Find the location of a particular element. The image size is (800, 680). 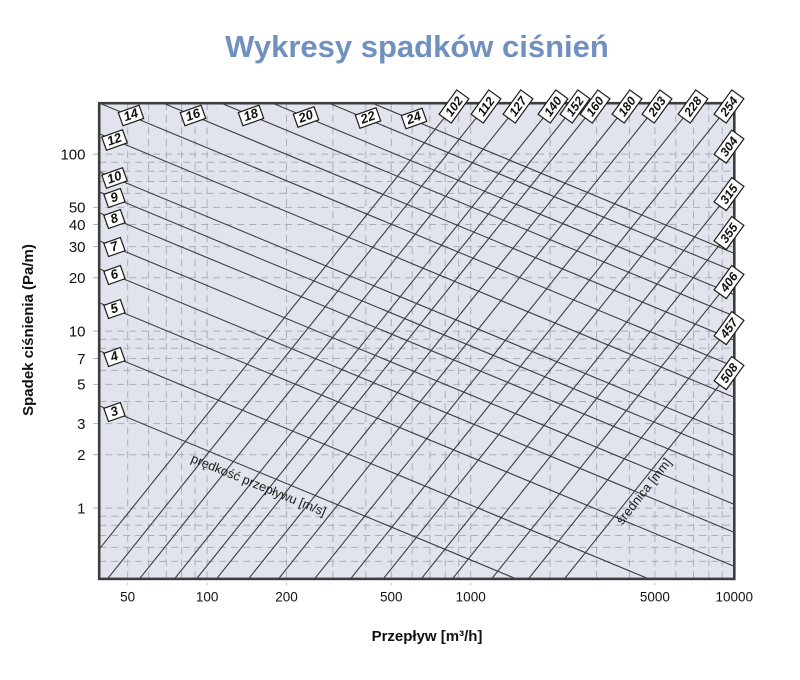

svg-text: 24 is located at coordinates (413, 118).